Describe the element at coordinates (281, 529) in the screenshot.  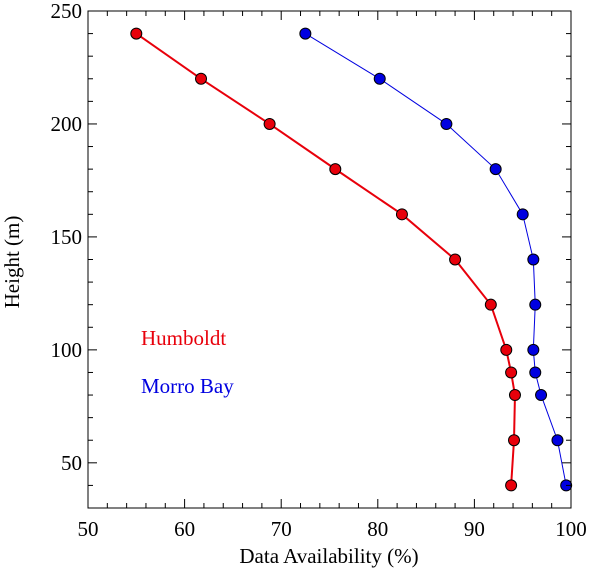
I see `x-tick-label: 70` at that location.